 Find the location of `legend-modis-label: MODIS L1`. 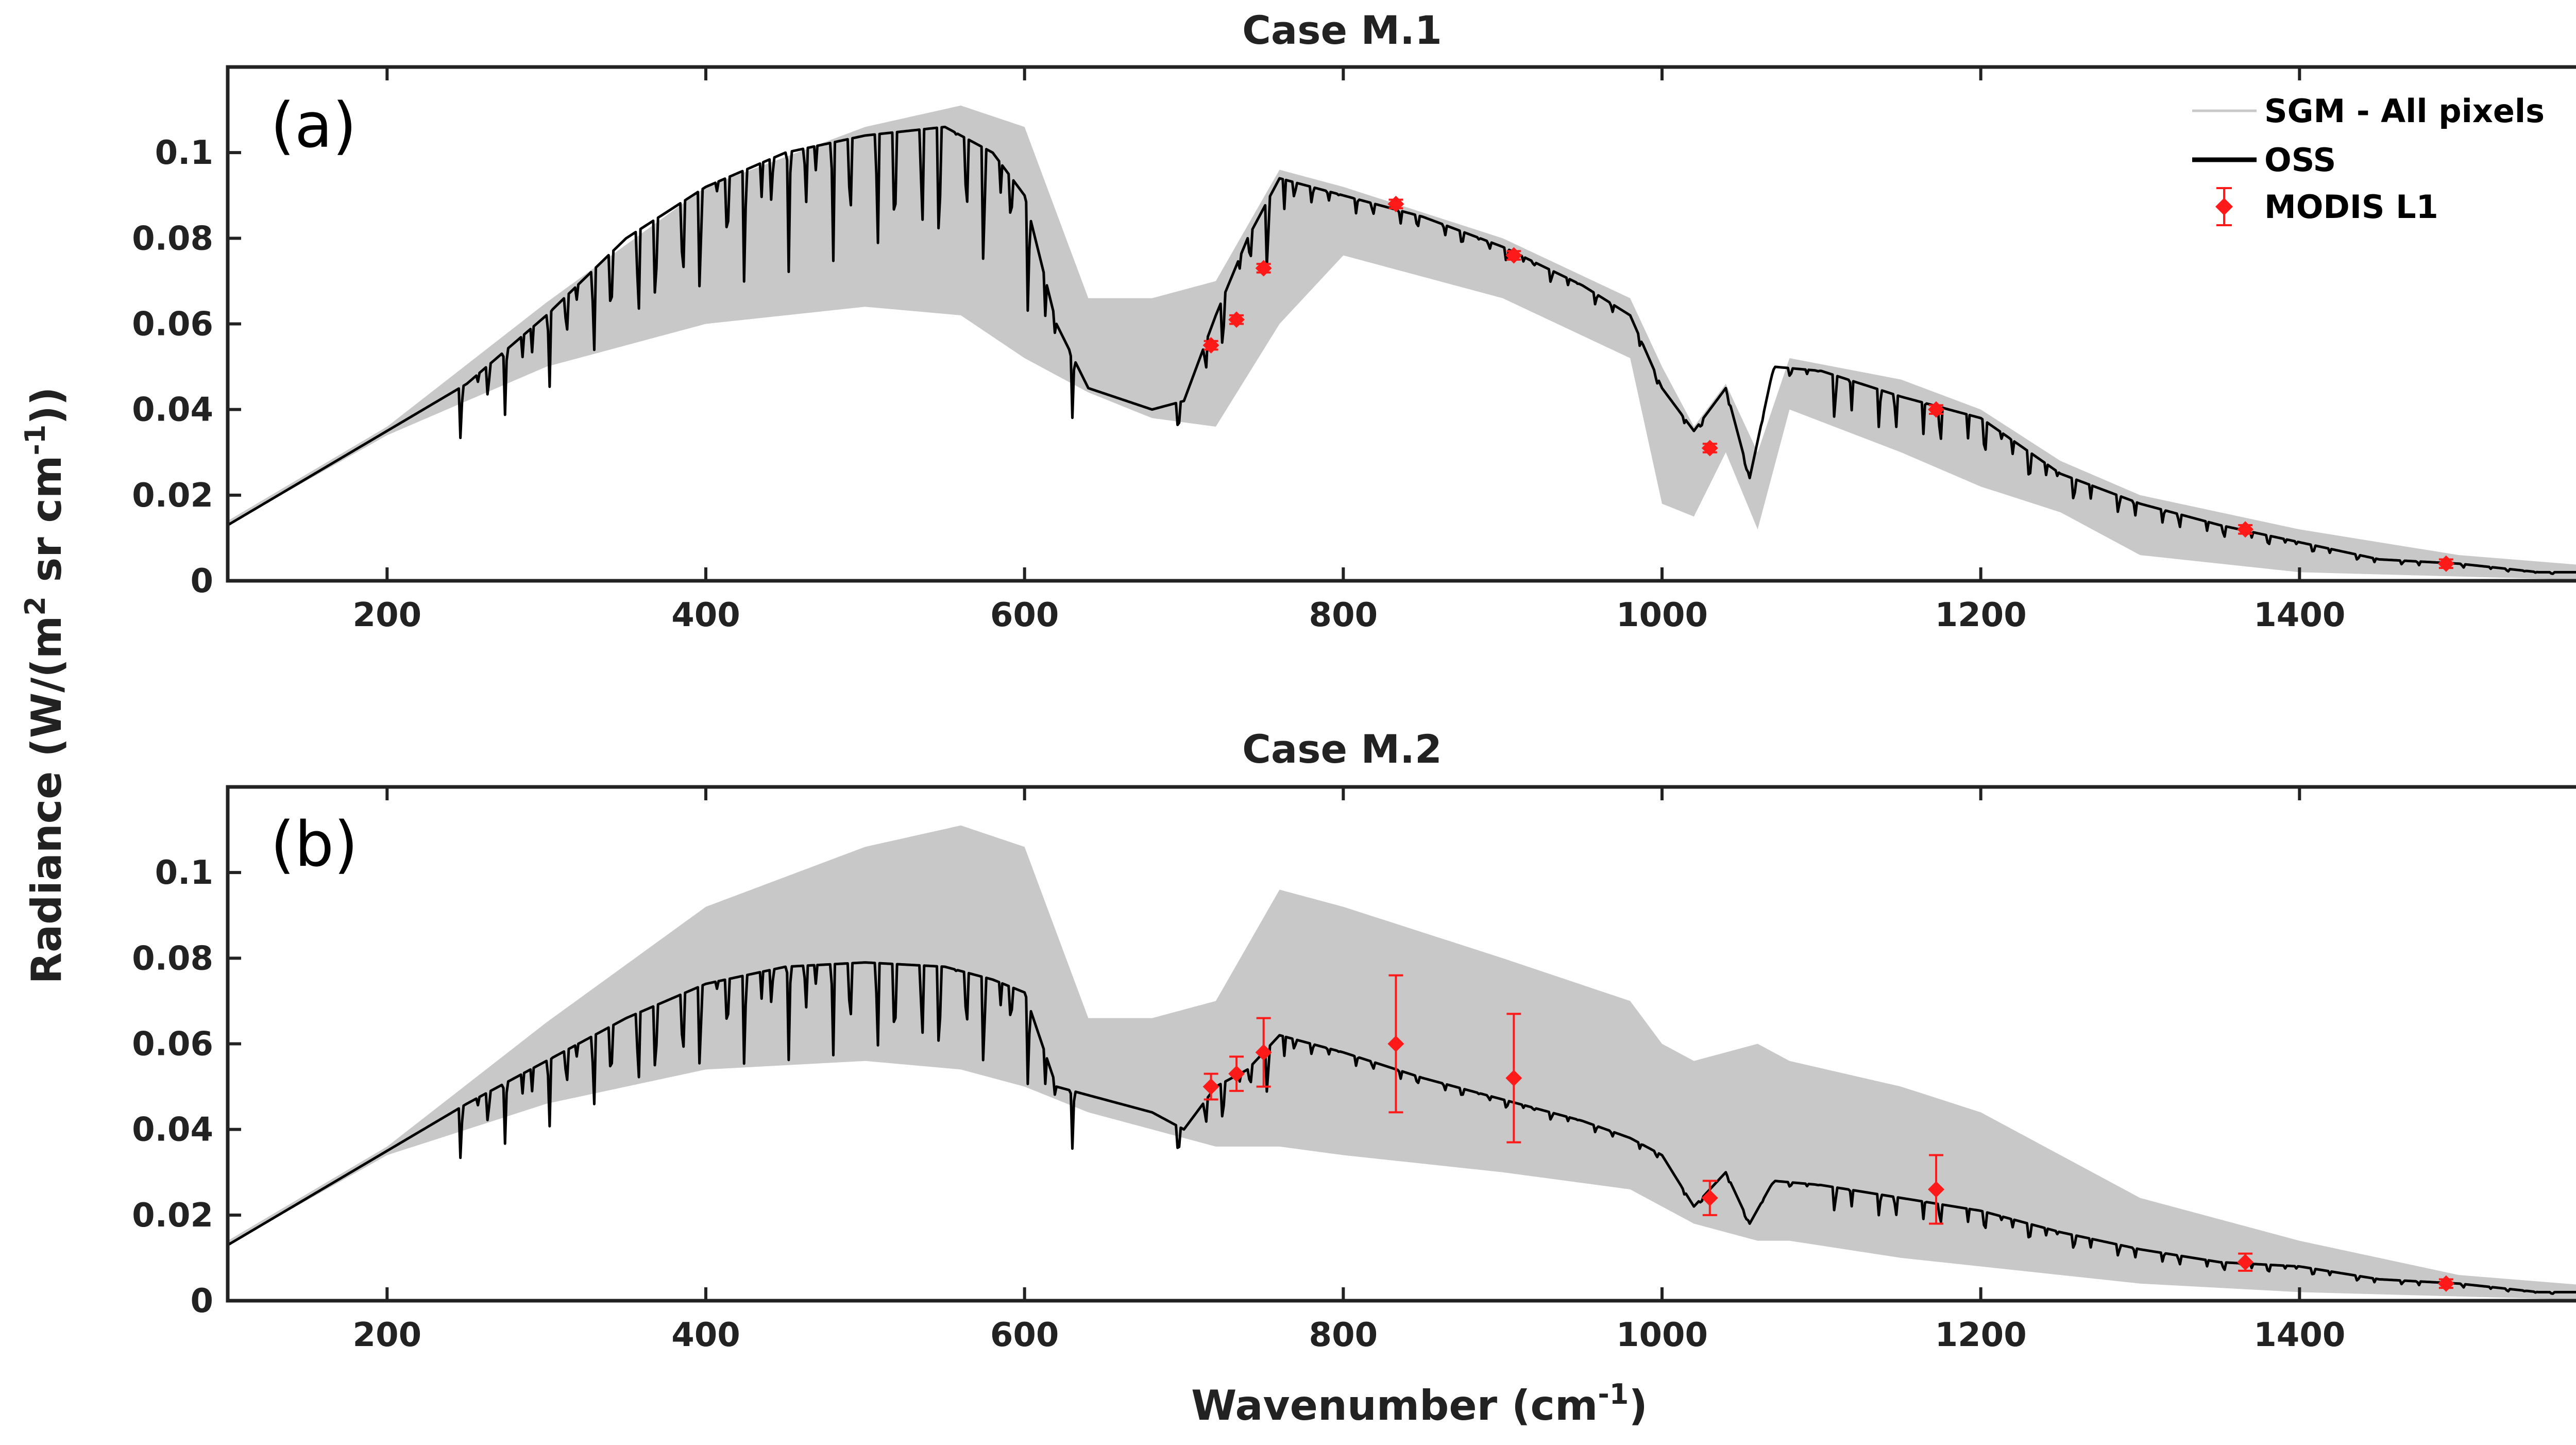

legend-modis-label: MODIS L1 is located at coordinates (2351, 207).